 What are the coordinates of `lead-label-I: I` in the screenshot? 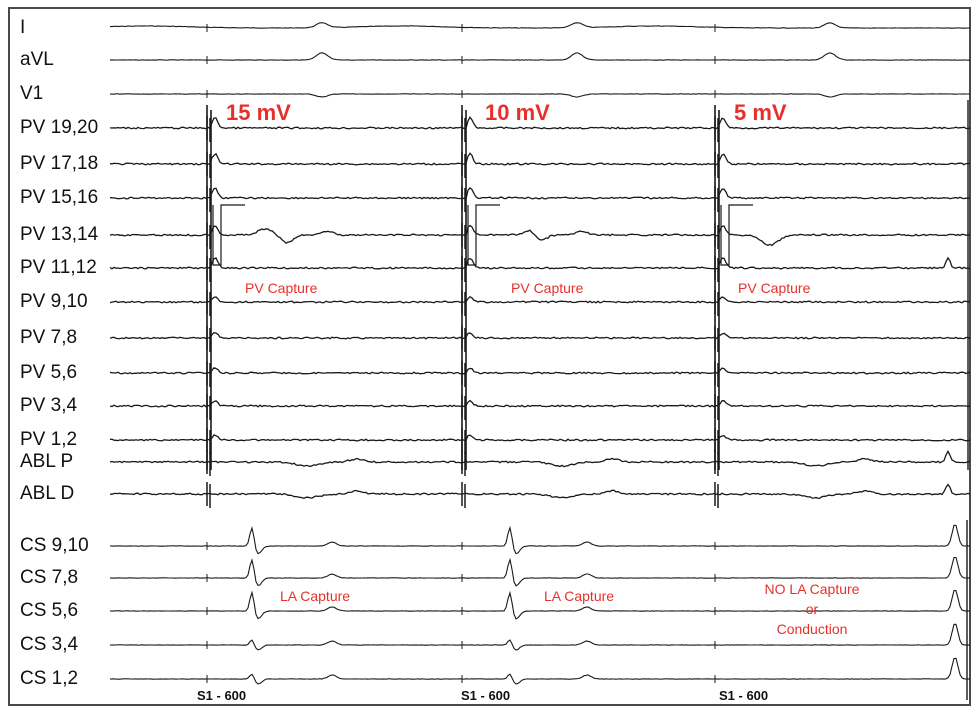 It's located at (23, 27).